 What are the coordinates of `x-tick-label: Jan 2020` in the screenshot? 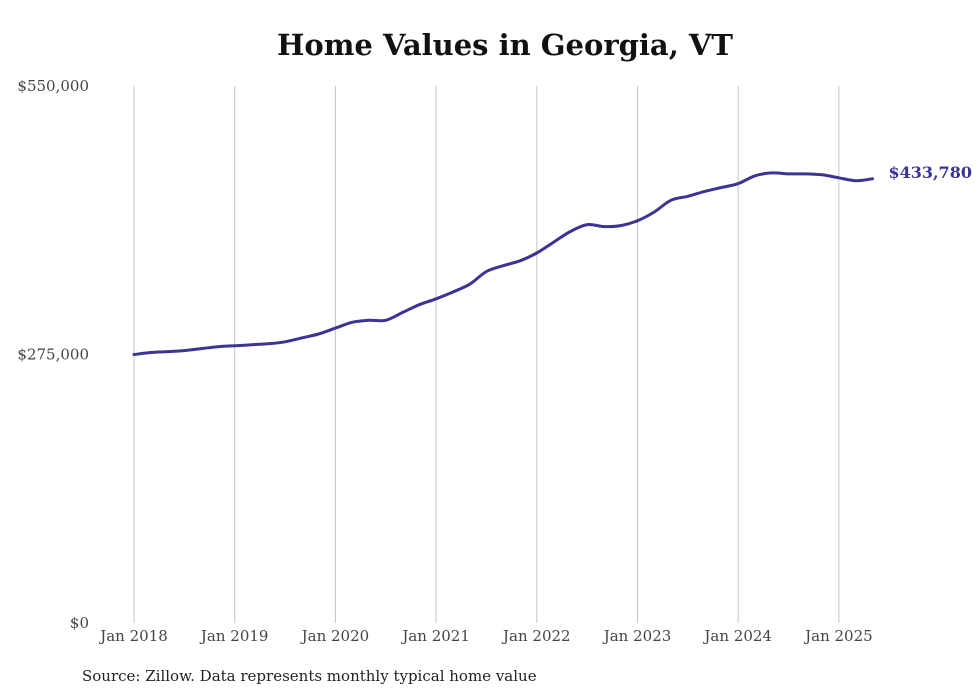 It's located at (335, 636).